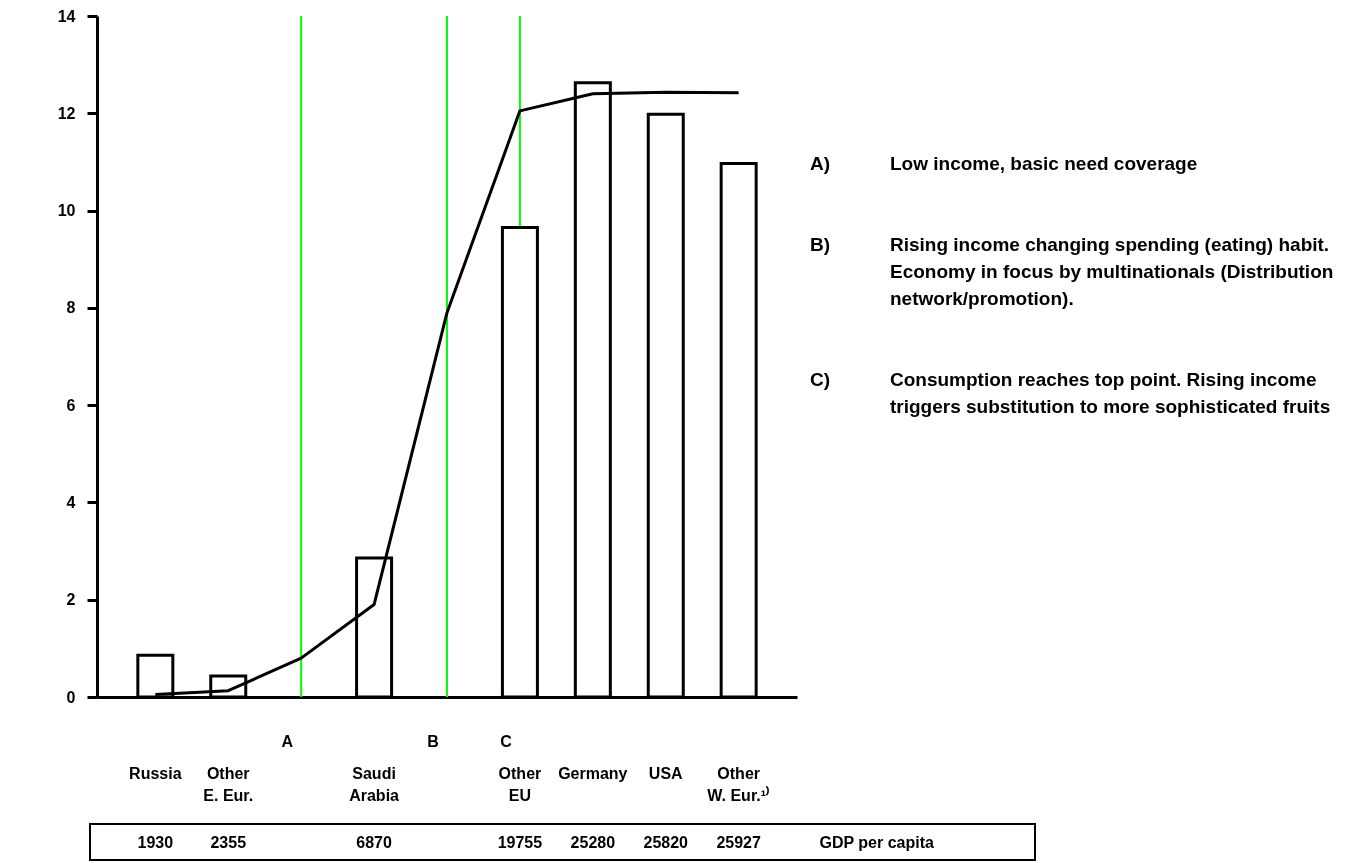 The image size is (1364, 863). Describe the element at coordinates (738, 784) in the screenshot. I see `x-tick-label: Other W. Eur.¹⁾` at that location.